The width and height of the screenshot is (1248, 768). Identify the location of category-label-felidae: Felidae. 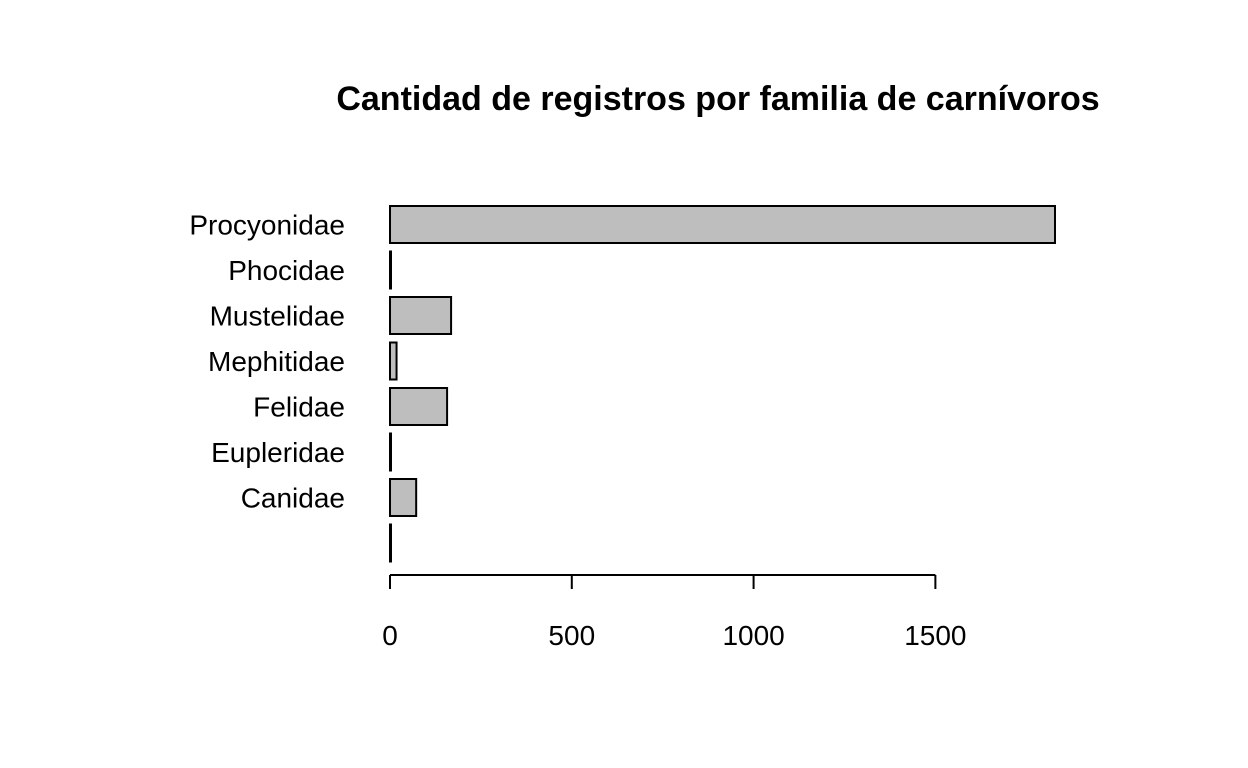
(299, 407).